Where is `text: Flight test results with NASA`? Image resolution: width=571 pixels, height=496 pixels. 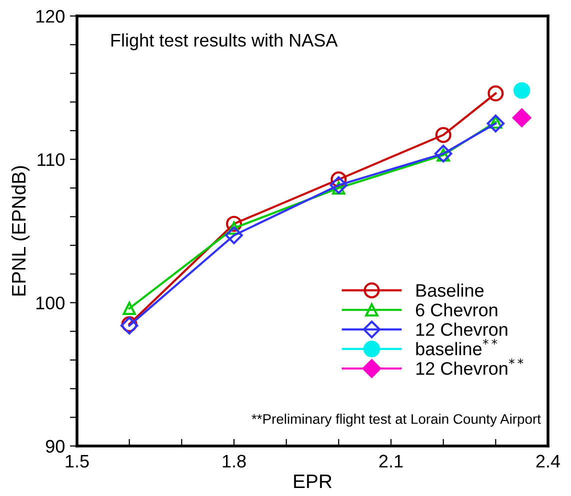 text: Flight test results with NASA is located at coordinates (224, 41).